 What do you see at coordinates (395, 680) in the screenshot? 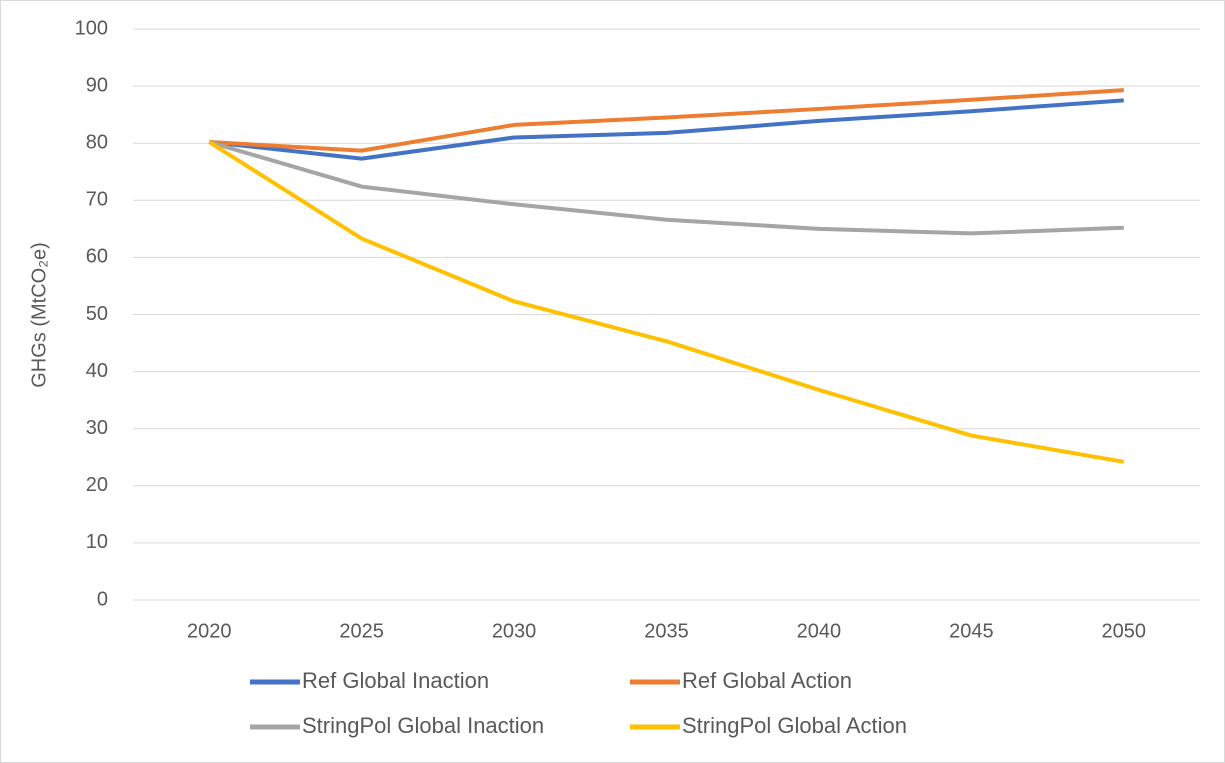
I see `legend-label: Ref Global Inaction` at bounding box center [395, 680].